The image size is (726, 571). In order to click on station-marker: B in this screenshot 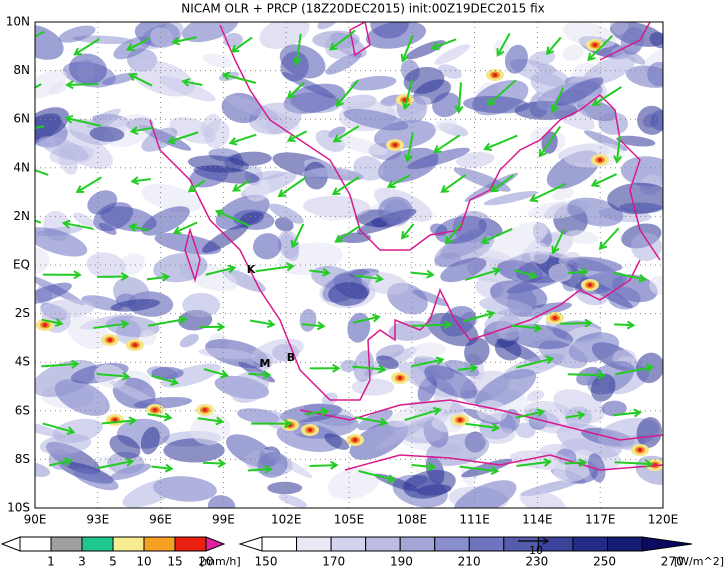, I will do `click(291, 357)`.